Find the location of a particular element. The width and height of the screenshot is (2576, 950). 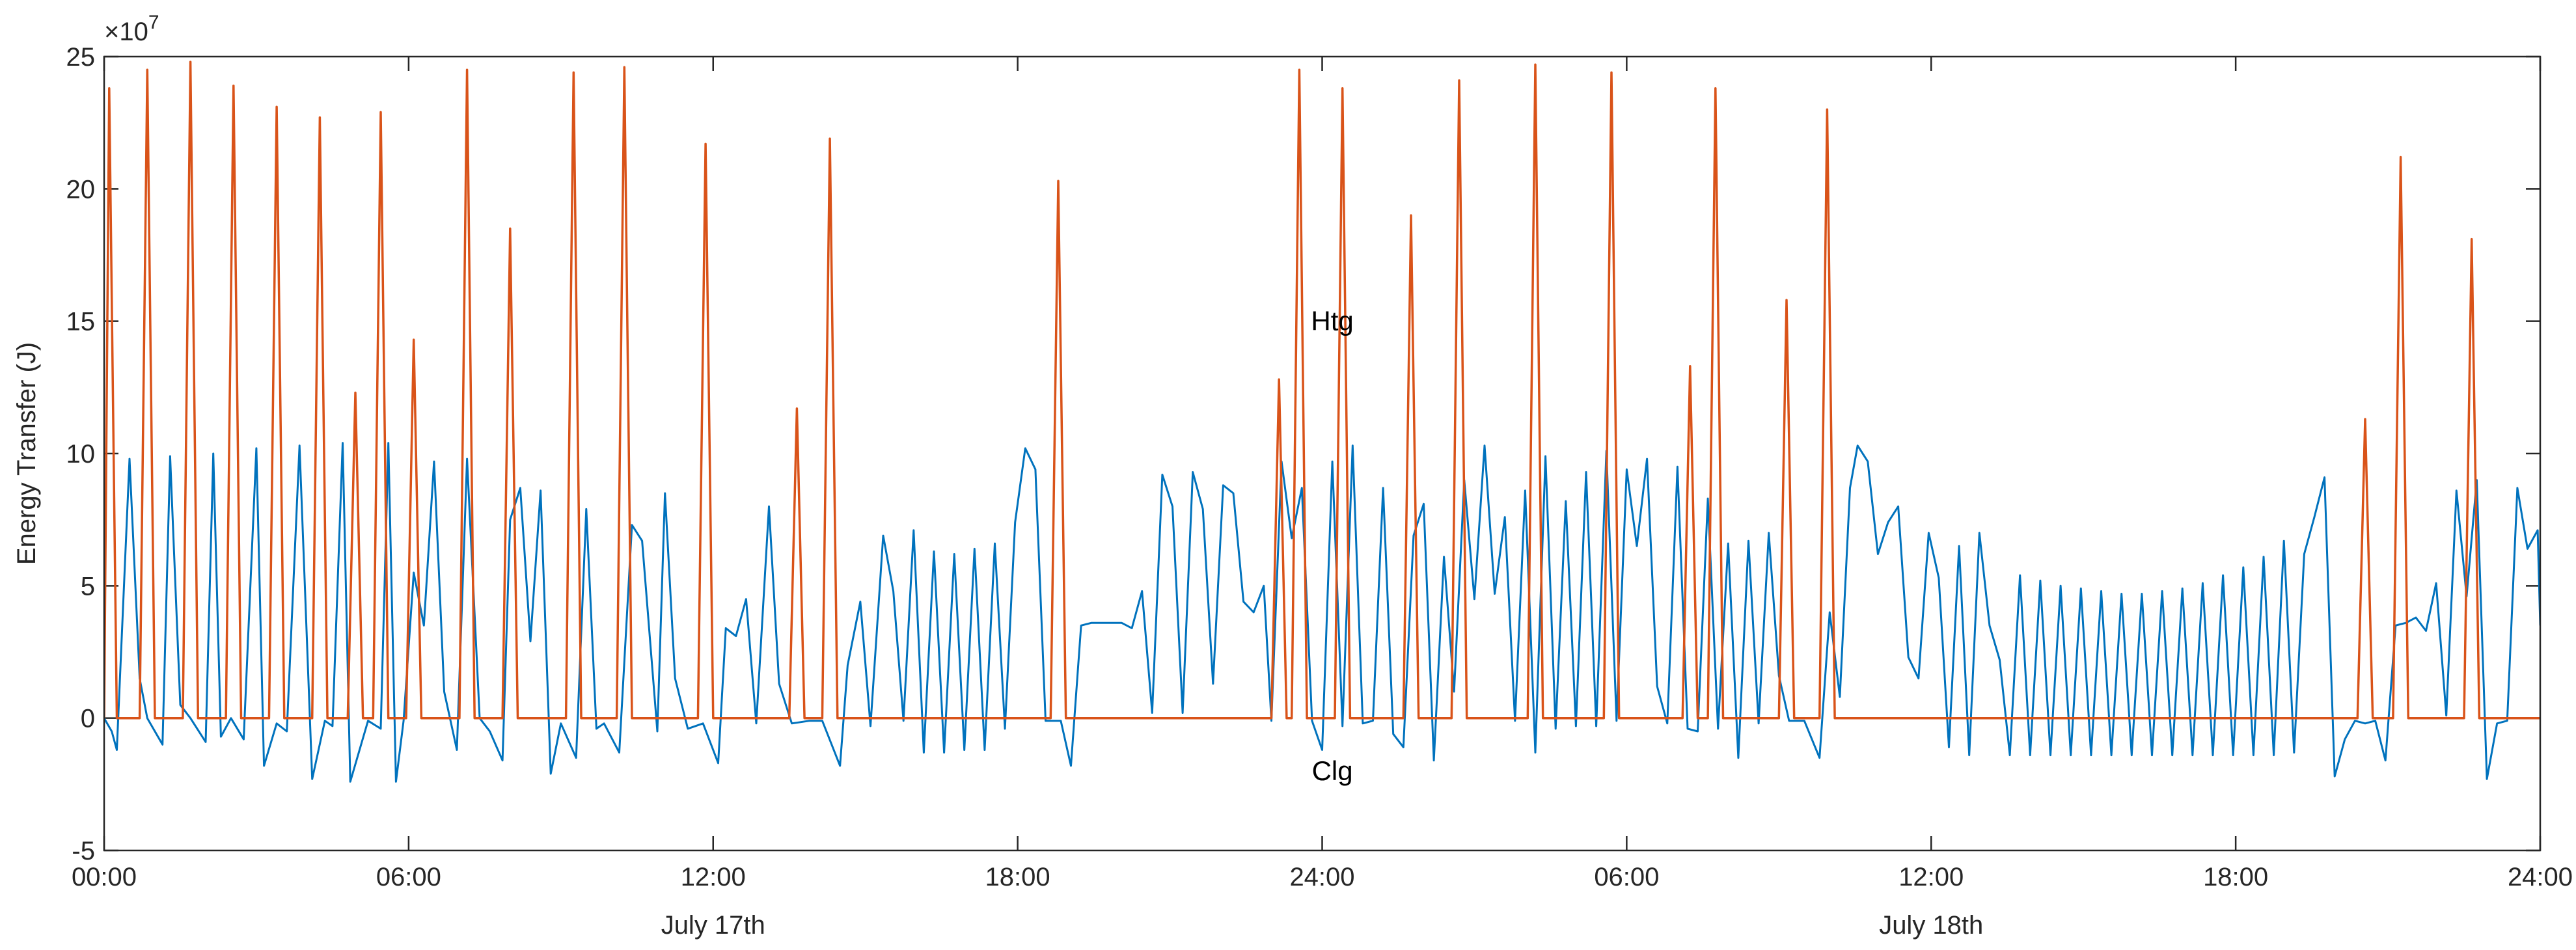

y-tick-label-5: 20 is located at coordinates (81, 189).